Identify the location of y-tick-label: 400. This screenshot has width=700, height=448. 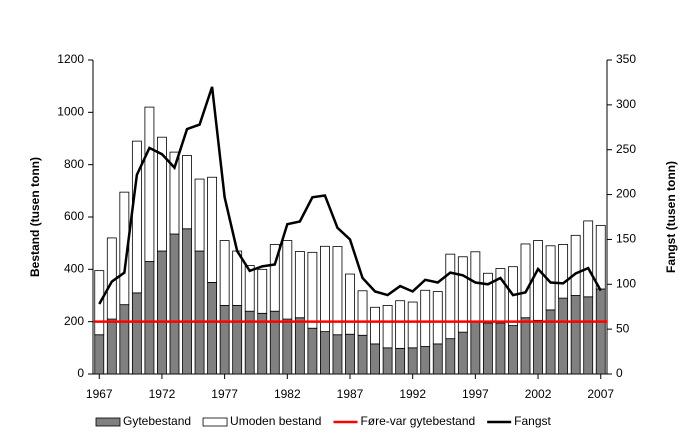
(74, 269).